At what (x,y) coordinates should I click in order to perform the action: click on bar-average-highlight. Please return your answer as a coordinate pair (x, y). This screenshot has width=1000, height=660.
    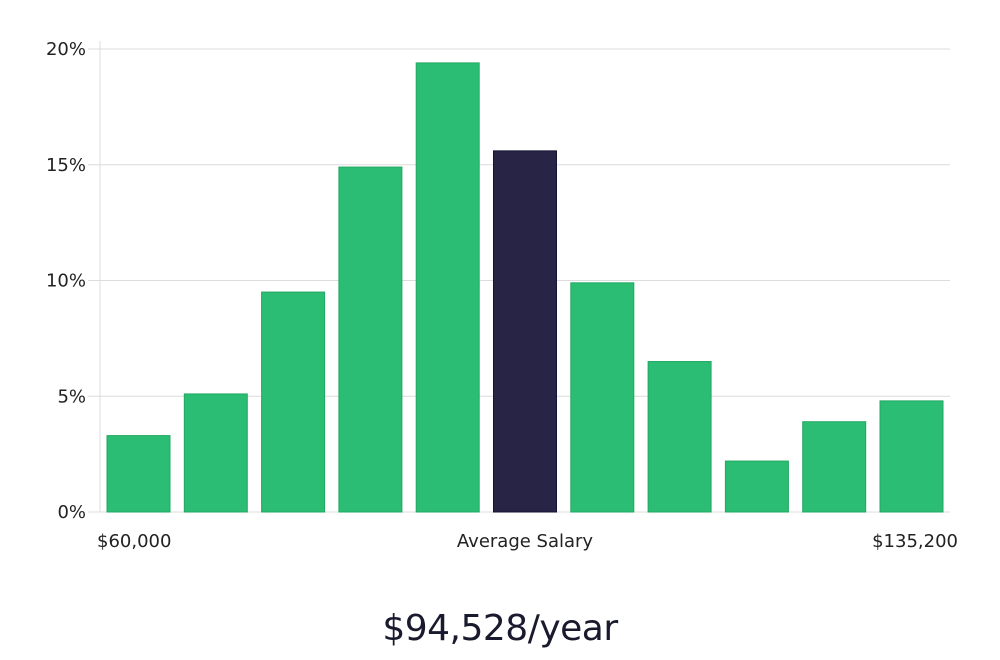
    Looking at the image, I should click on (525, 331).